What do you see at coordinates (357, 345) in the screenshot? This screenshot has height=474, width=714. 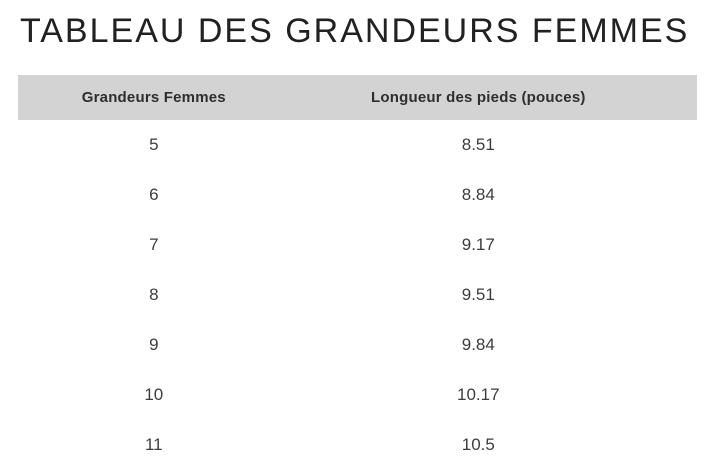 I see `table-row: 9 9.84` at bounding box center [357, 345].